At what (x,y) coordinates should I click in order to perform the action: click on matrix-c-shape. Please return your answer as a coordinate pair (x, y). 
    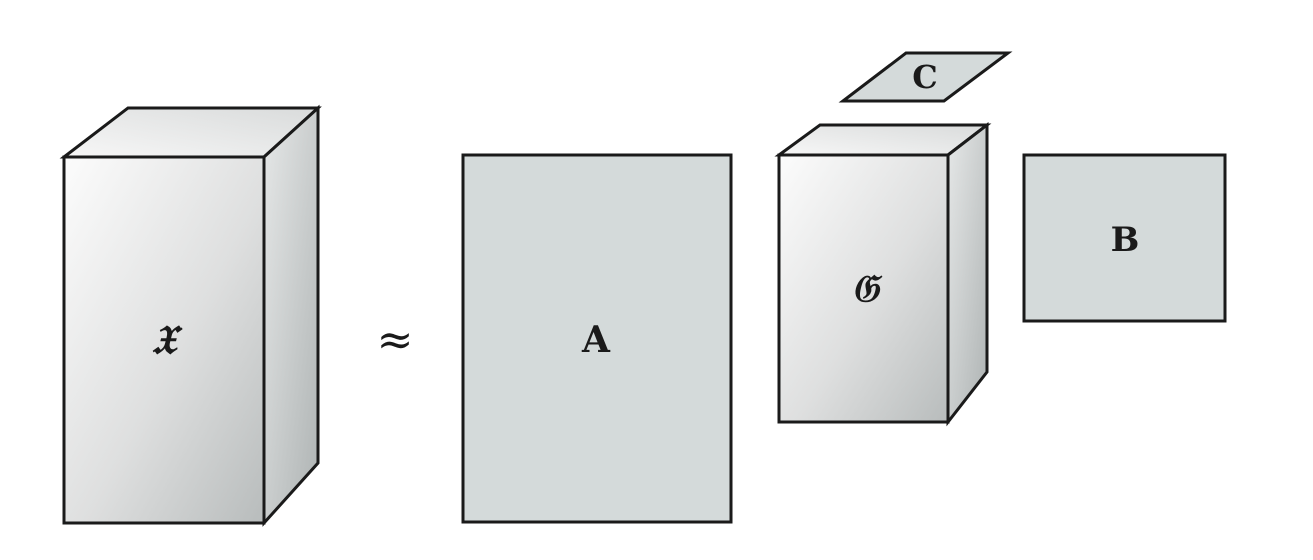
    Looking at the image, I should click on (925, 77).